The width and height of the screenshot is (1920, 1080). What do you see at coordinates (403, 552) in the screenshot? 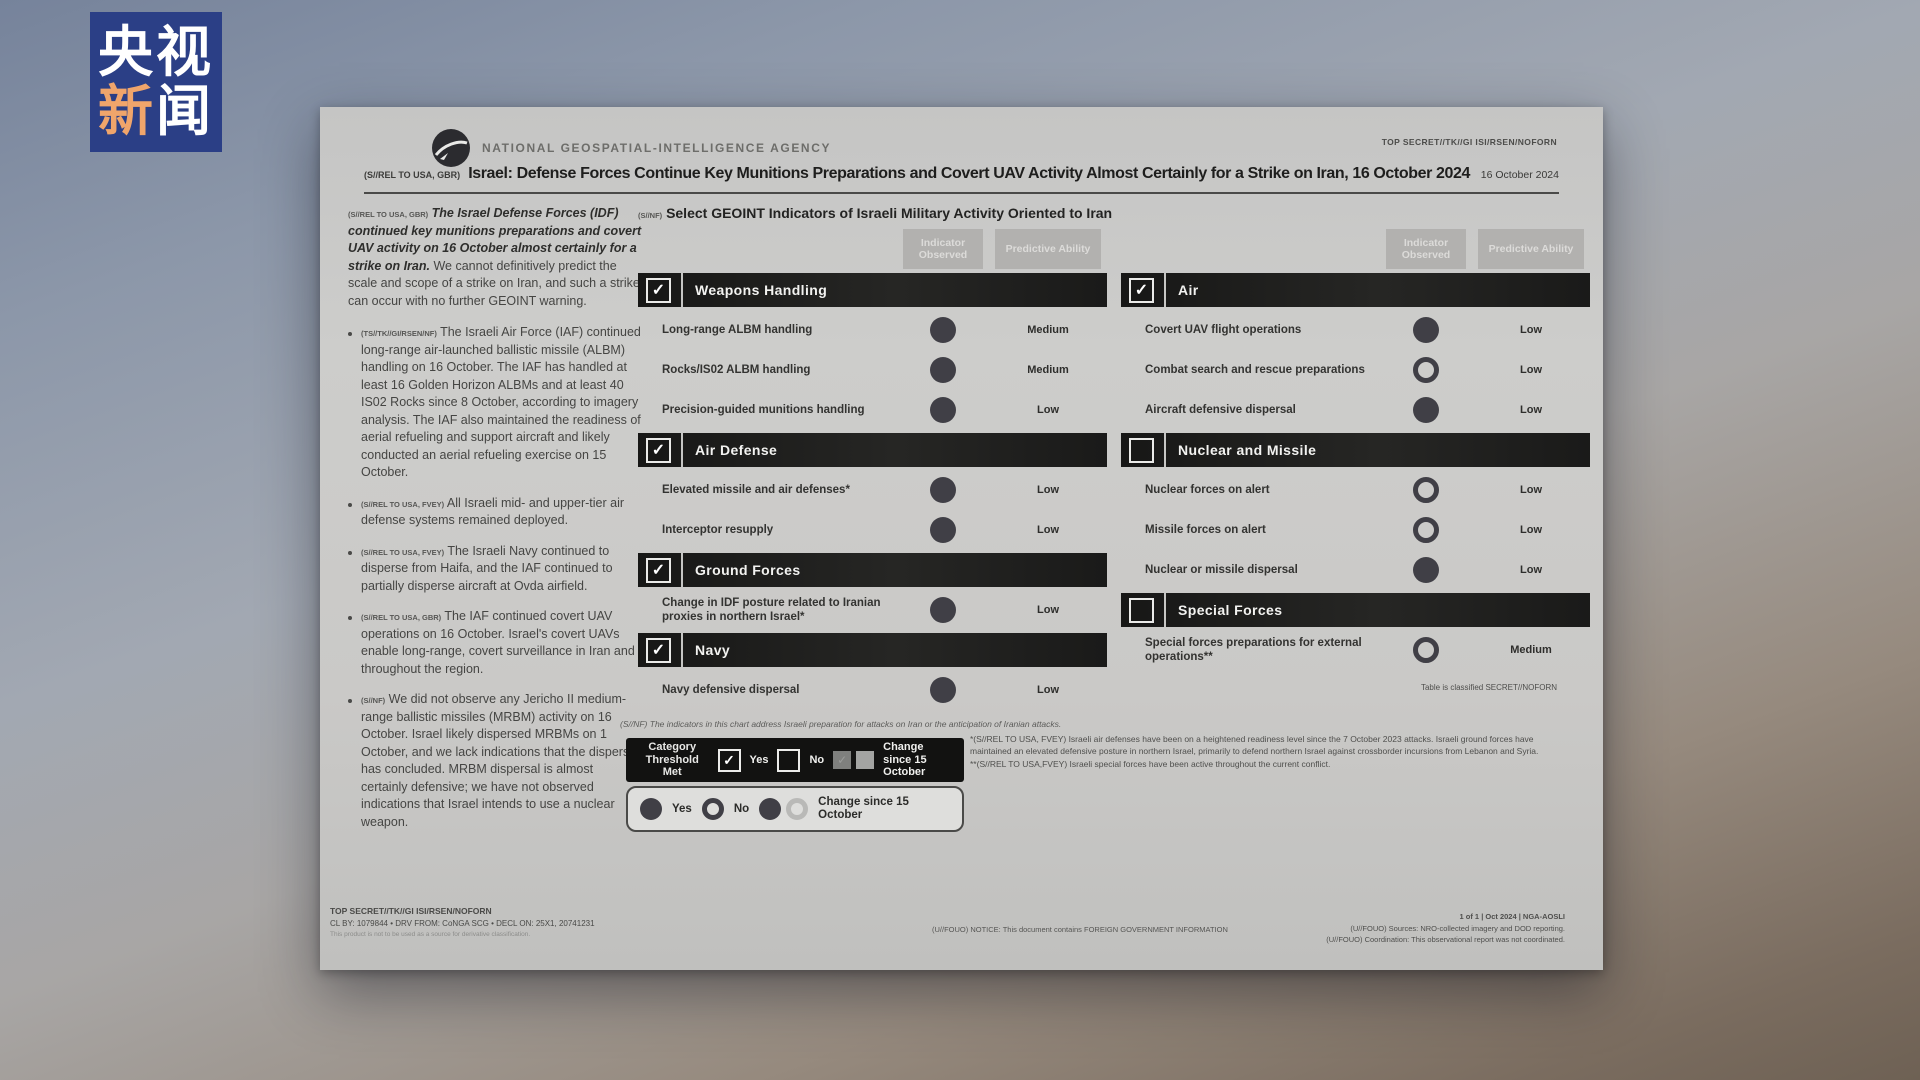
I see `paragraph-marking: (S//REL TO USA, FVEY)` at bounding box center [403, 552].